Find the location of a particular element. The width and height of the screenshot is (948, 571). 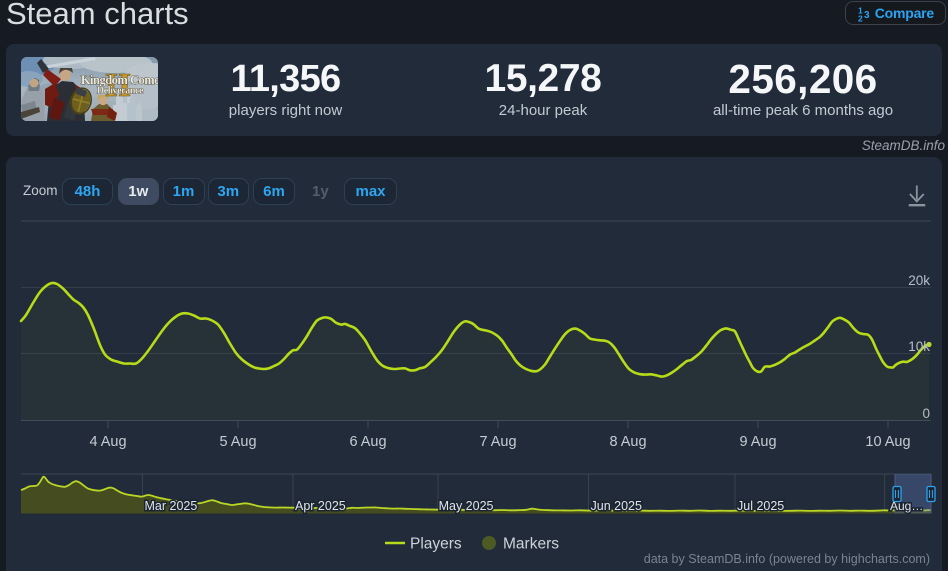

svg-text: II is located at coordinates (118, 85).